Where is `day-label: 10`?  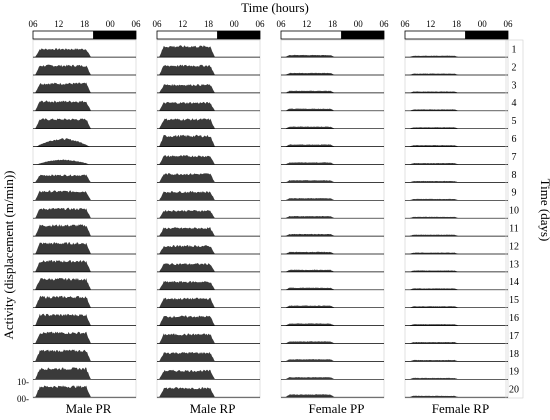
day-label: 10 is located at coordinates (514, 211).